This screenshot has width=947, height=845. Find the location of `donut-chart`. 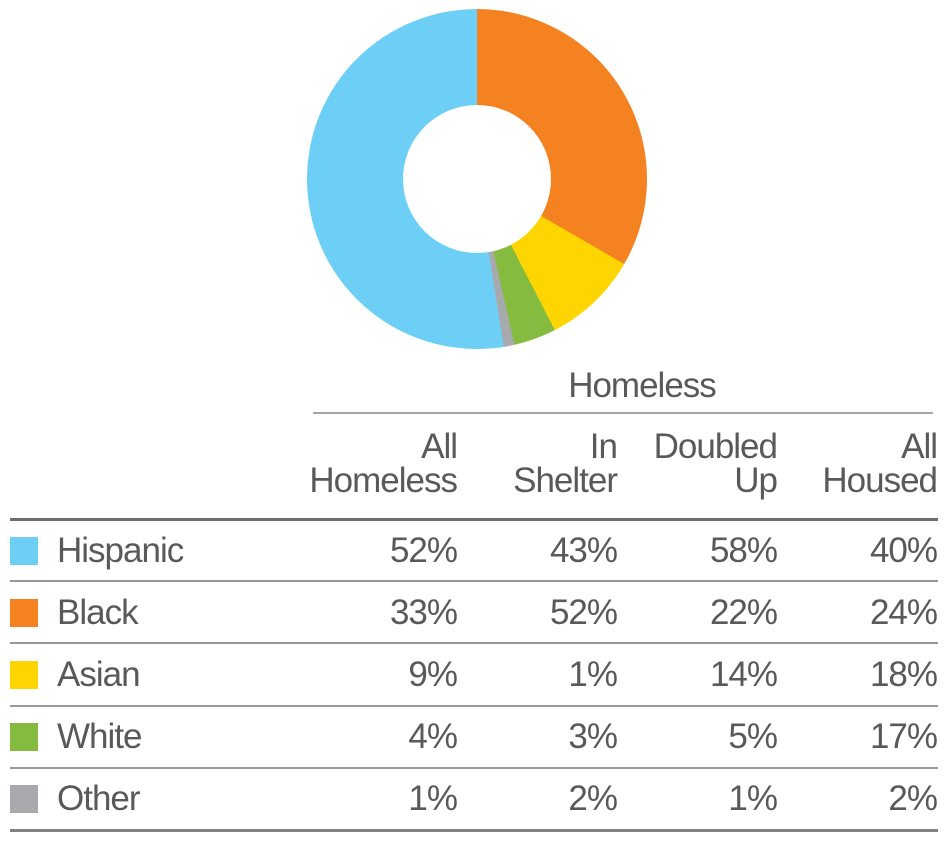

donut-chart is located at coordinates (477, 179).